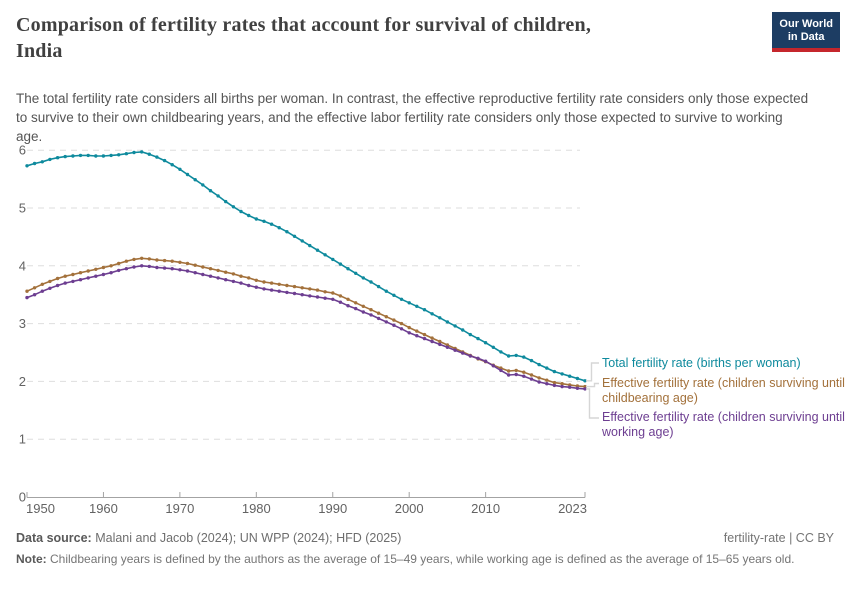 This screenshot has height=600, width=850. What do you see at coordinates (40, 508) in the screenshot?
I see `x-tick-label-1950: 1950` at bounding box center [40, 508].